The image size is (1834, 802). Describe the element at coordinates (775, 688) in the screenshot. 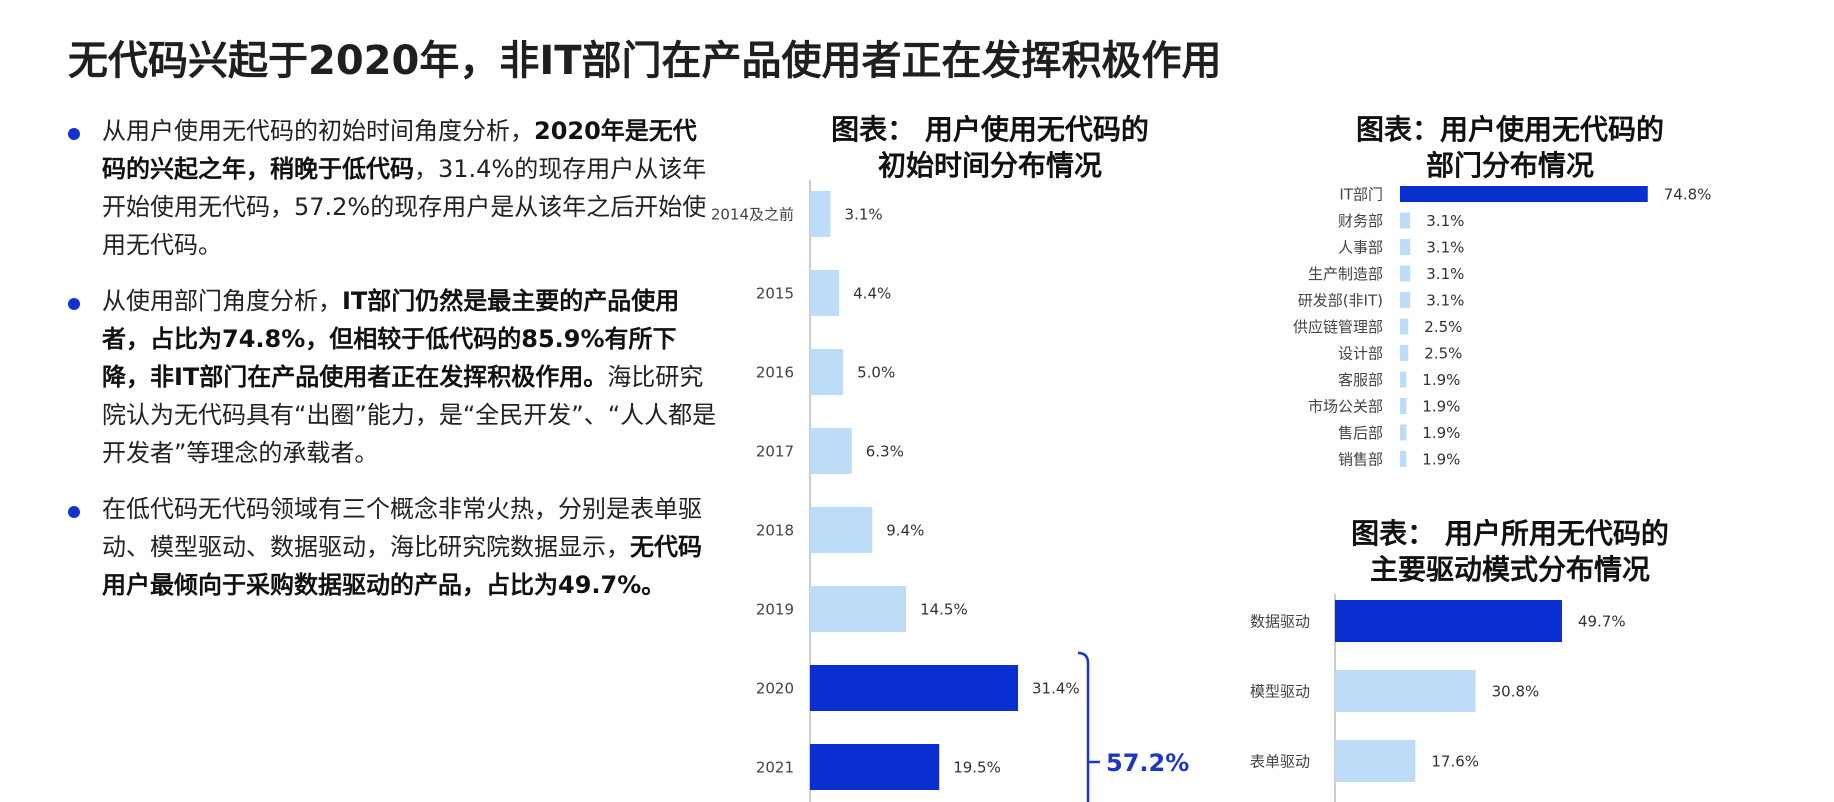

I see `category-label: 2020` at that location.